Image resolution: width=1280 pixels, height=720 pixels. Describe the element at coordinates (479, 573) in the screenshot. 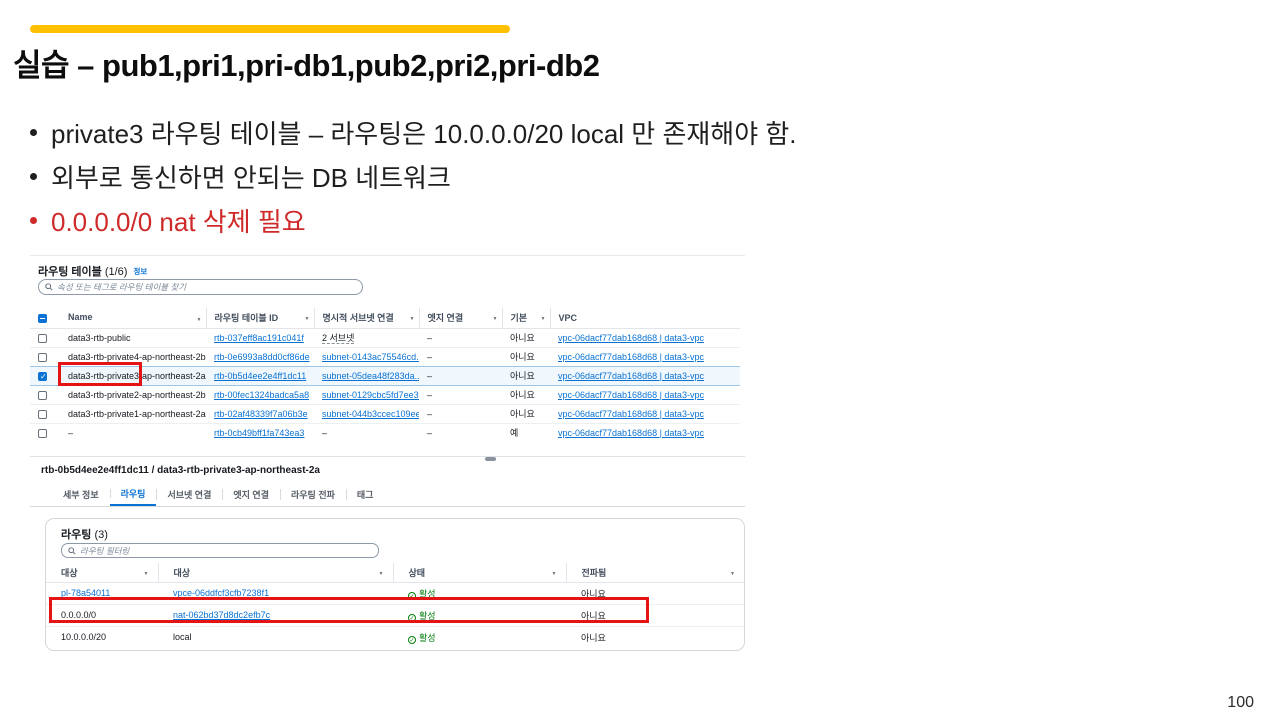

I see `column-header-status: 상태 ▼` at that location.